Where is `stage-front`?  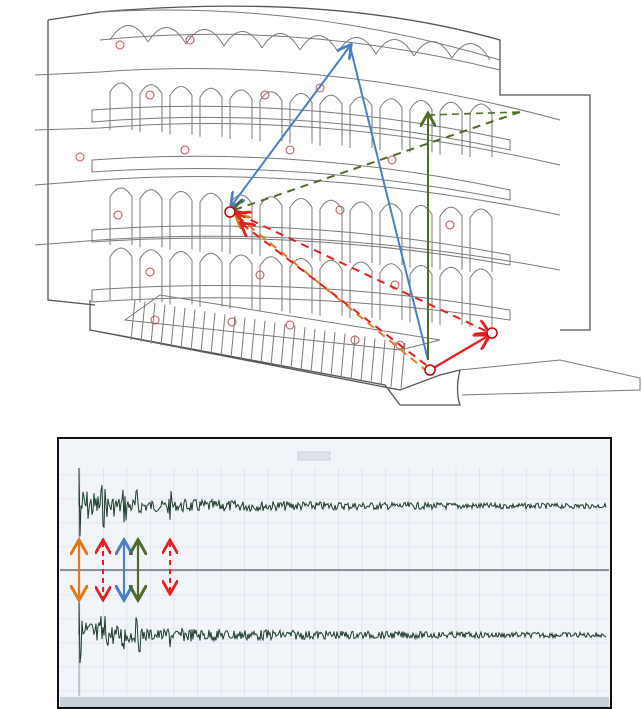
stage-front is located at coordinates (275, 353).